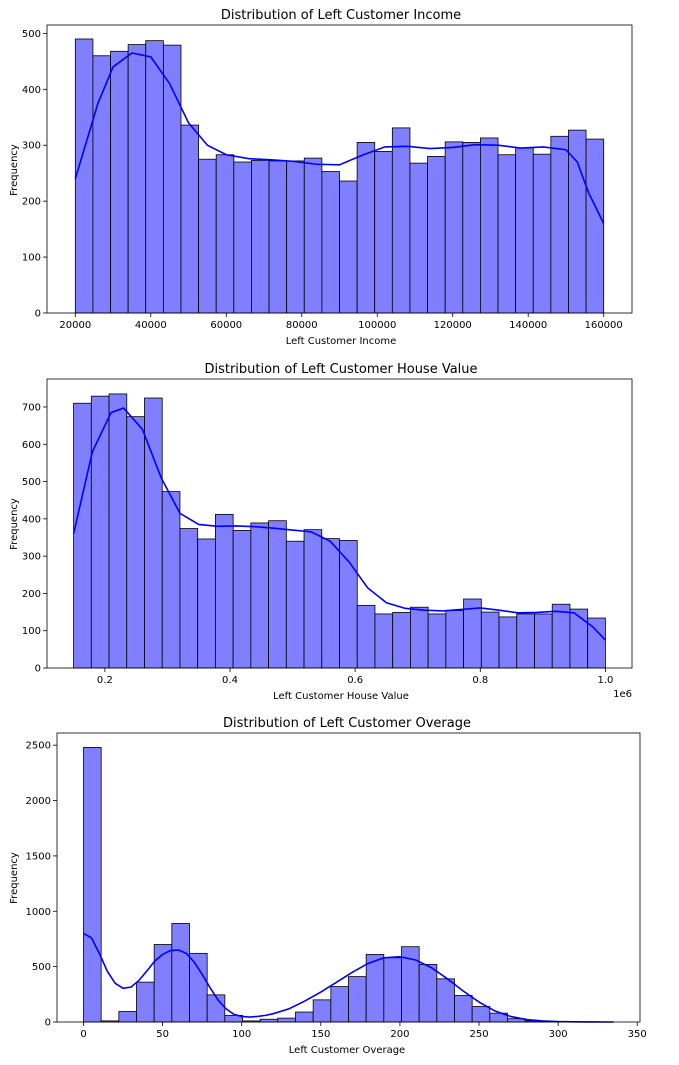 The image size is (679, 1065). What do you see at coordinates (347, 723) in the screenshot?
I see `chart-title: Distribution of Left Customer Overage` at bounding box center [347, 723].